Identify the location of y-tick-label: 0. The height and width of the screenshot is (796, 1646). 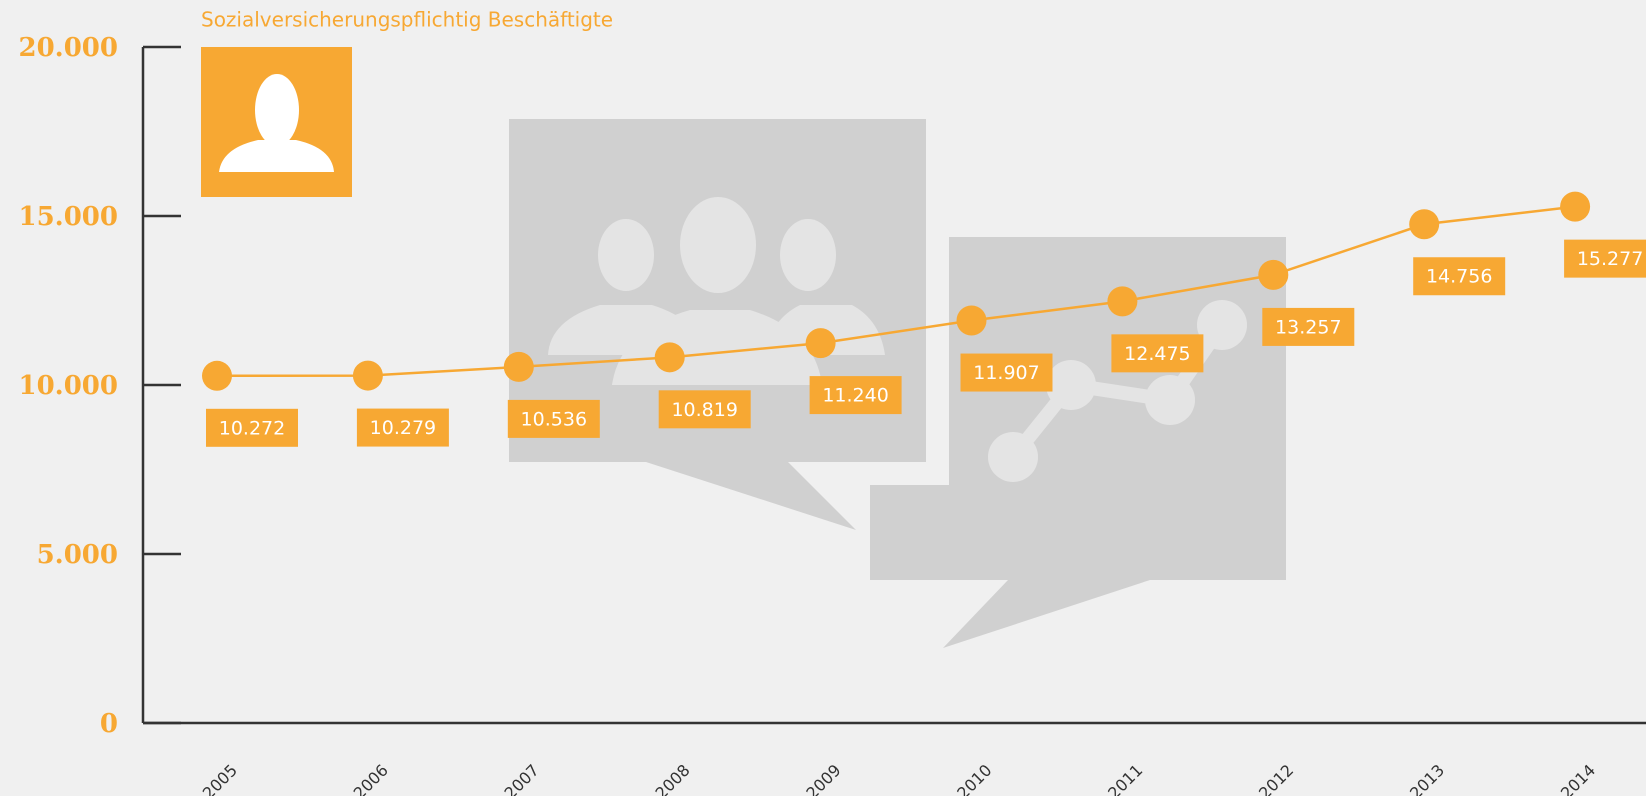
(109, 724).